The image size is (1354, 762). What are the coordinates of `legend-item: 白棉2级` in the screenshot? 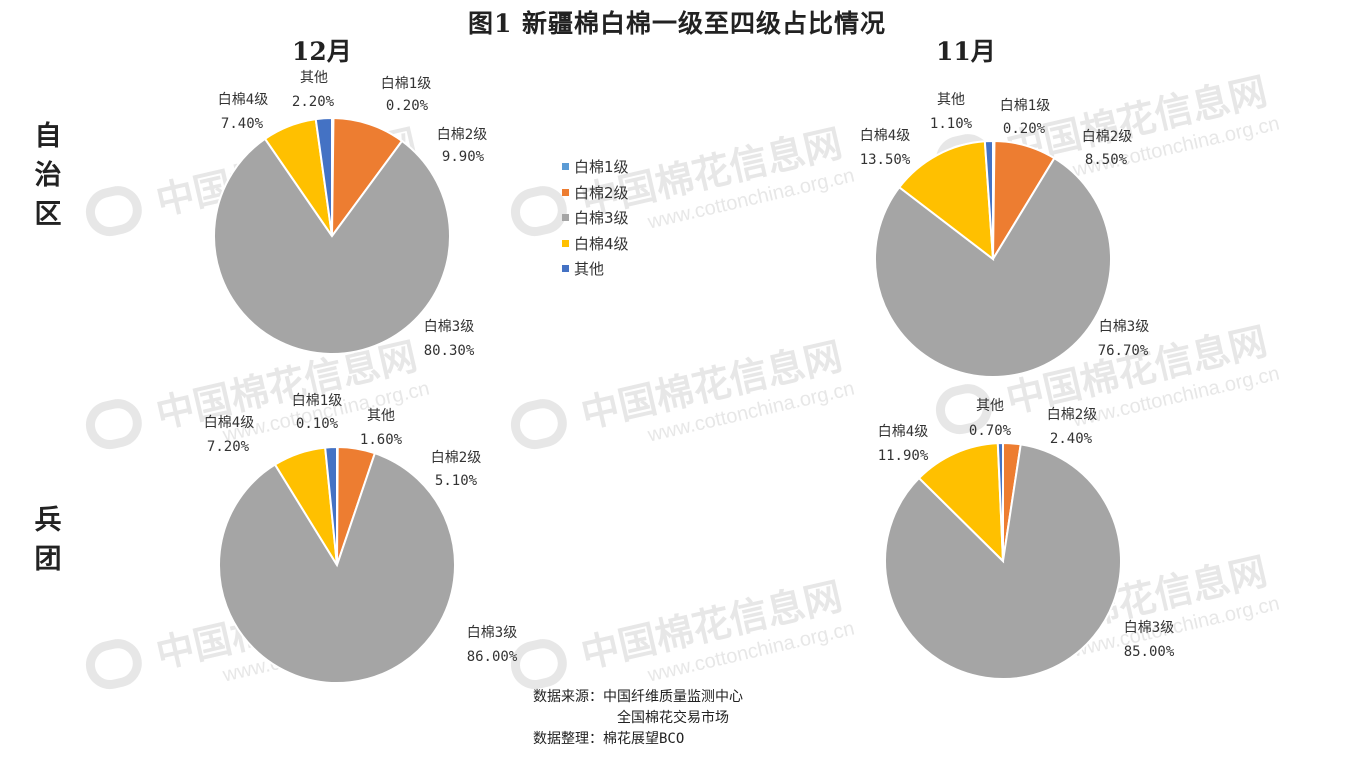 It's located at (595, 193).